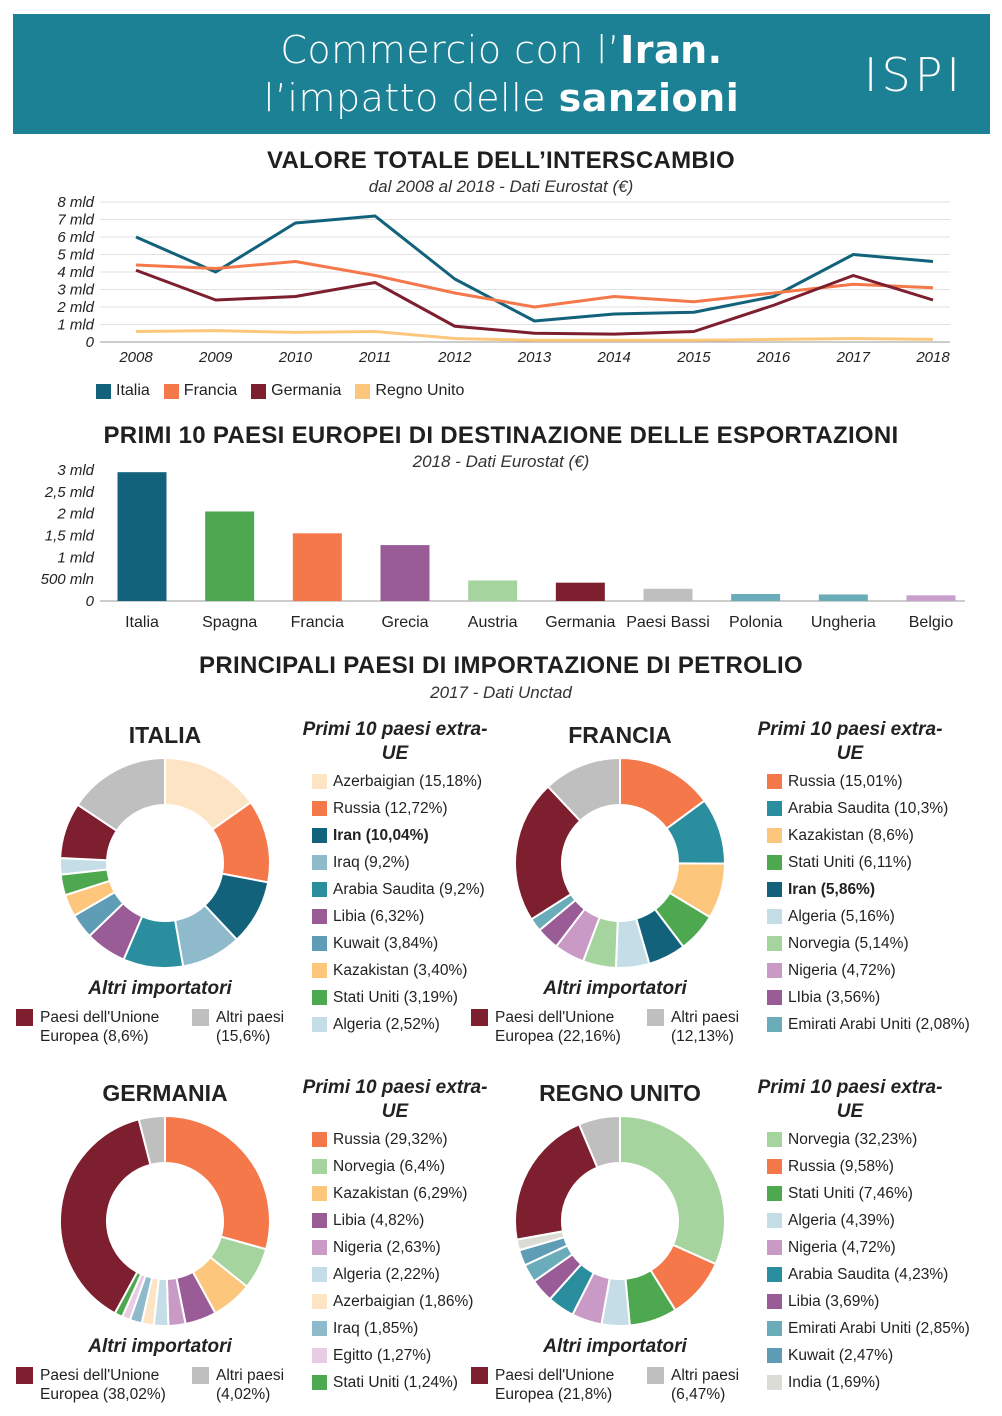 This screenshot has height=1416, width=1002. I want to click on country-title: FRANCIA, so click(620, 735).